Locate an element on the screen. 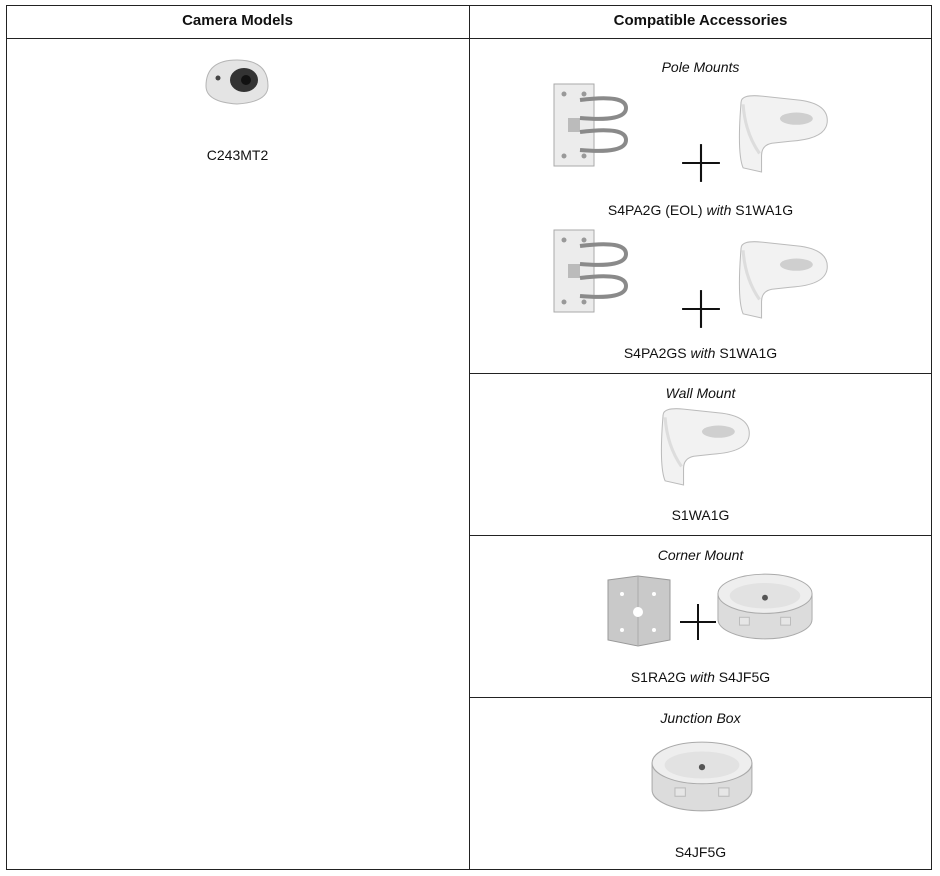  item-label: S1WA1G is located at coordinates (700, 515).